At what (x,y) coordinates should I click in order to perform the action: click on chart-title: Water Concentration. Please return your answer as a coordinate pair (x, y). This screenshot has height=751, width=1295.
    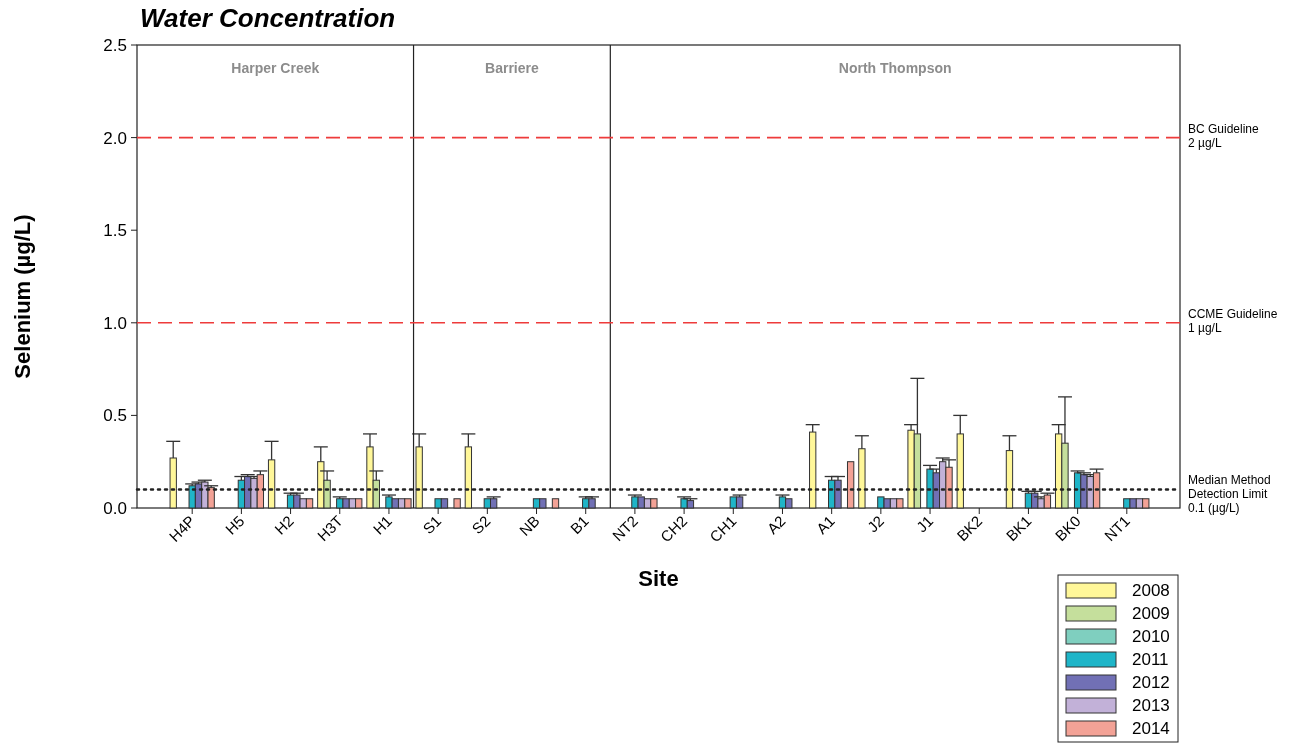
    Looking at the image, I should click on (268, 18).